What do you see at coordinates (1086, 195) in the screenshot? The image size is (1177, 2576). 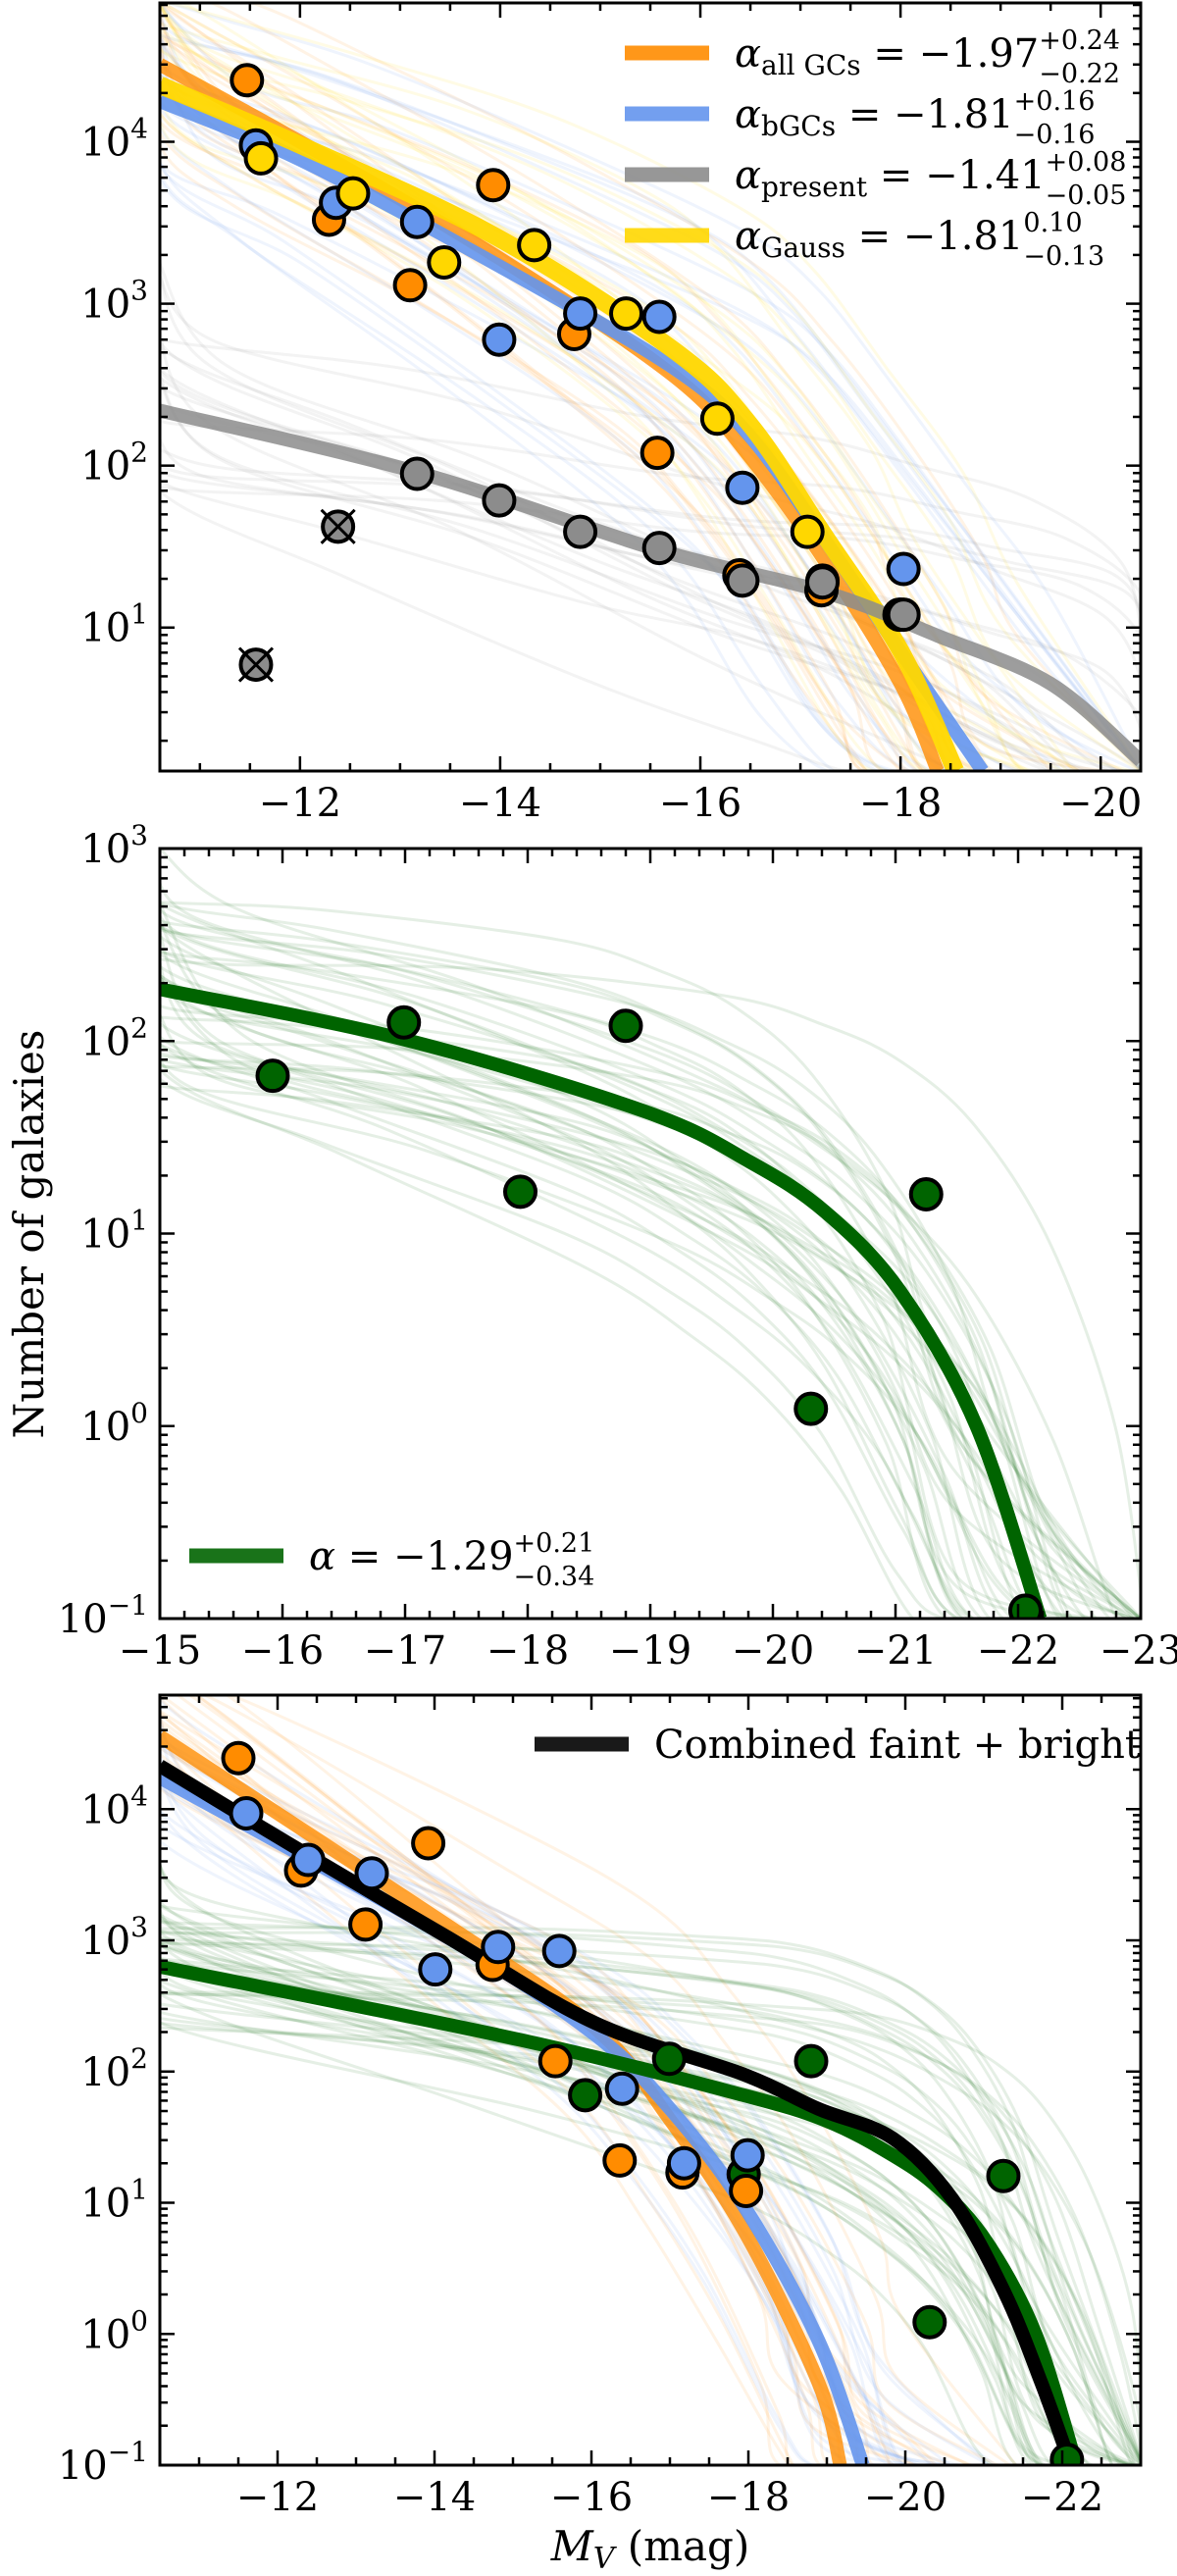 I see `legend-lower-error: −0.05` at bounding box center [1086, 195].